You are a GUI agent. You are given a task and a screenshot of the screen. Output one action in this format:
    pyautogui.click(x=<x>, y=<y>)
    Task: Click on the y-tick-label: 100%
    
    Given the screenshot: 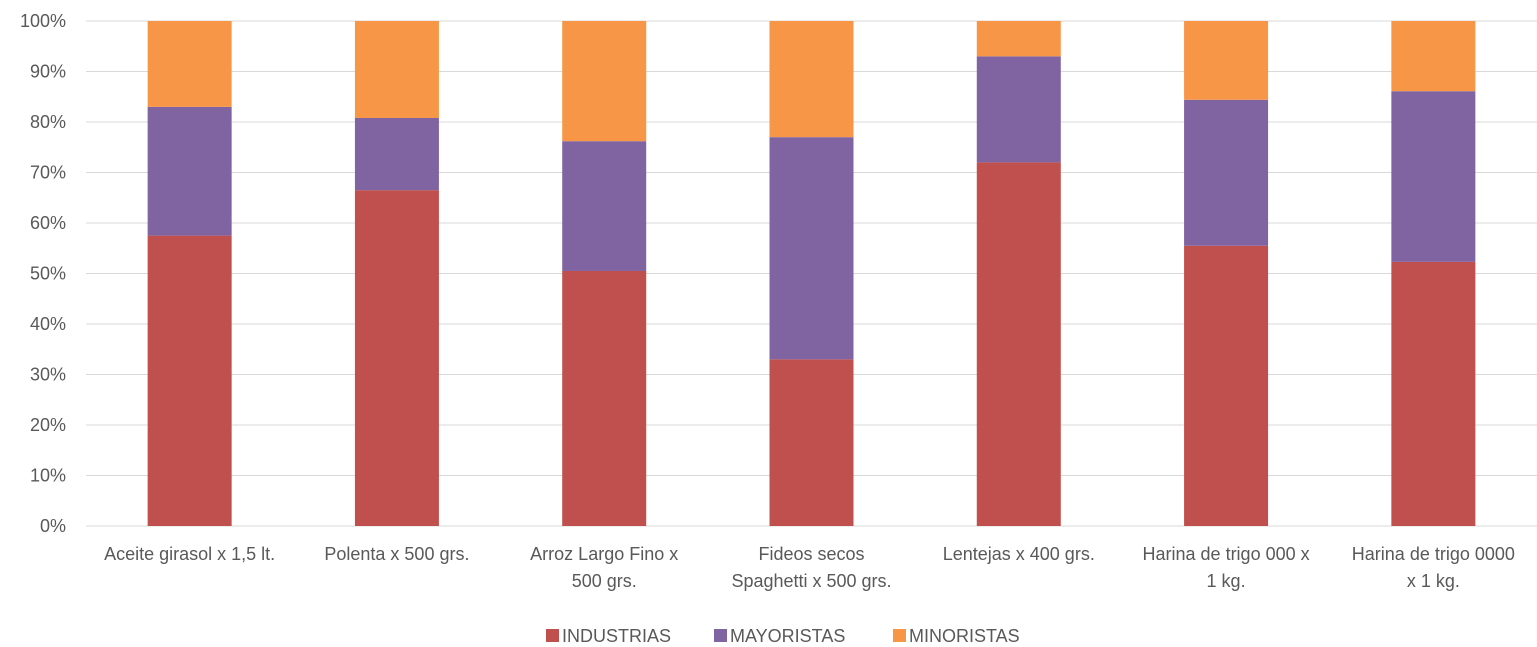 What is the action you would take?
    pyautogui.click(x=43, y=21)
    